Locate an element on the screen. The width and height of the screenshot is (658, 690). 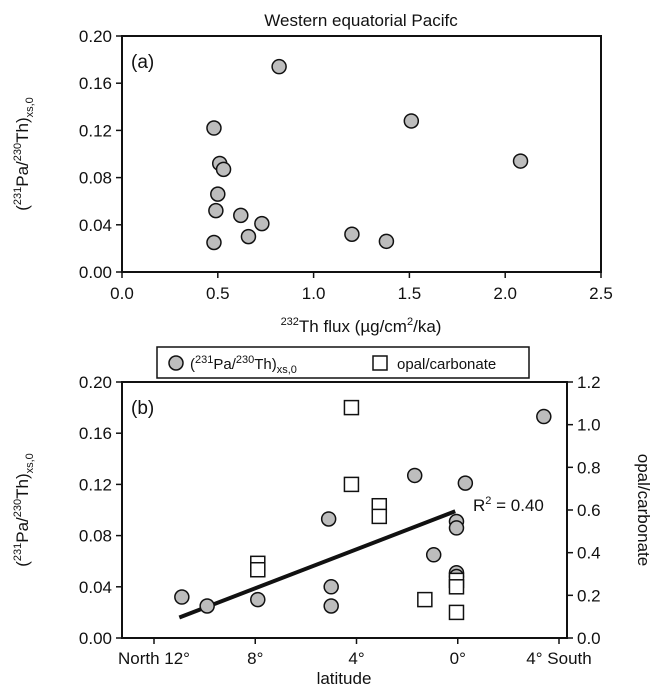
panel-a-y-tick-label: 0.20 is located at coordinates (95, 36).